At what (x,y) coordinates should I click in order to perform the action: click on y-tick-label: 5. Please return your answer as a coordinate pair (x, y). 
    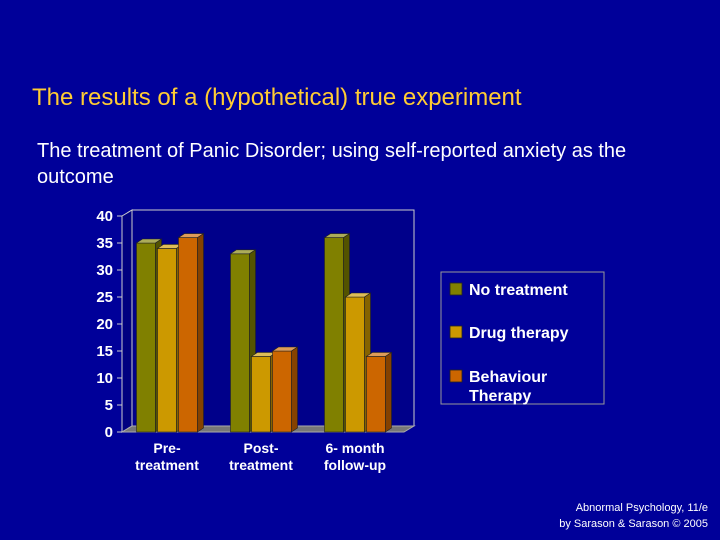
    Looking at the image, I should click on (109, 405).